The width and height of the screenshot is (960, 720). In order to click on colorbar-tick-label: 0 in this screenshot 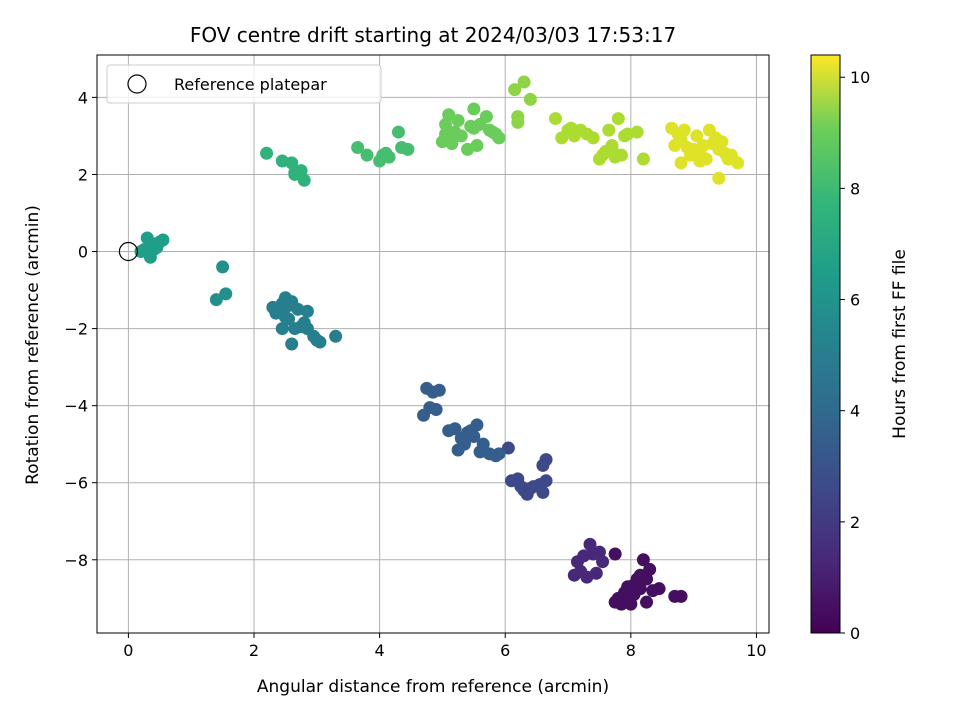, I will do `click(855, 633)`.